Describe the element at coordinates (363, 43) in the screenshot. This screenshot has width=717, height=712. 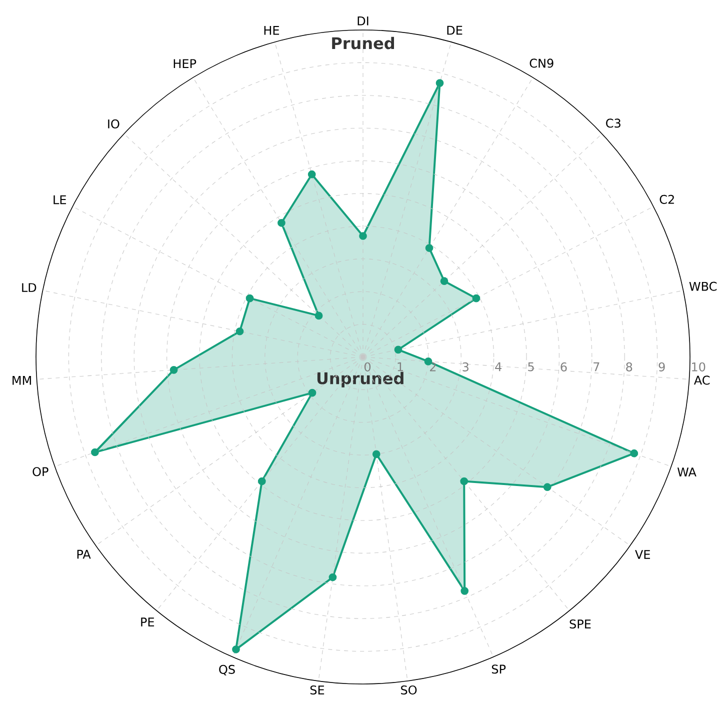
I see `text: Pruned` at that location.